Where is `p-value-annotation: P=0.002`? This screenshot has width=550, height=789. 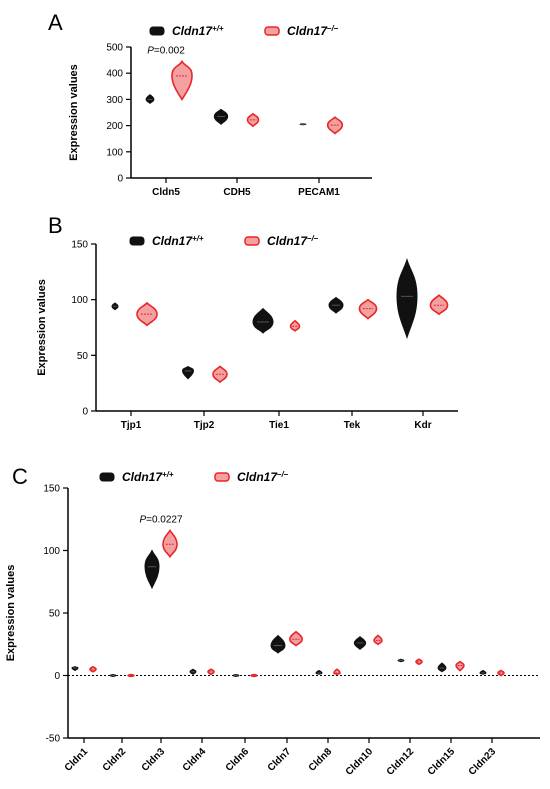 p-value-annotation: P=0.002 is located at coordinates (166, 50).